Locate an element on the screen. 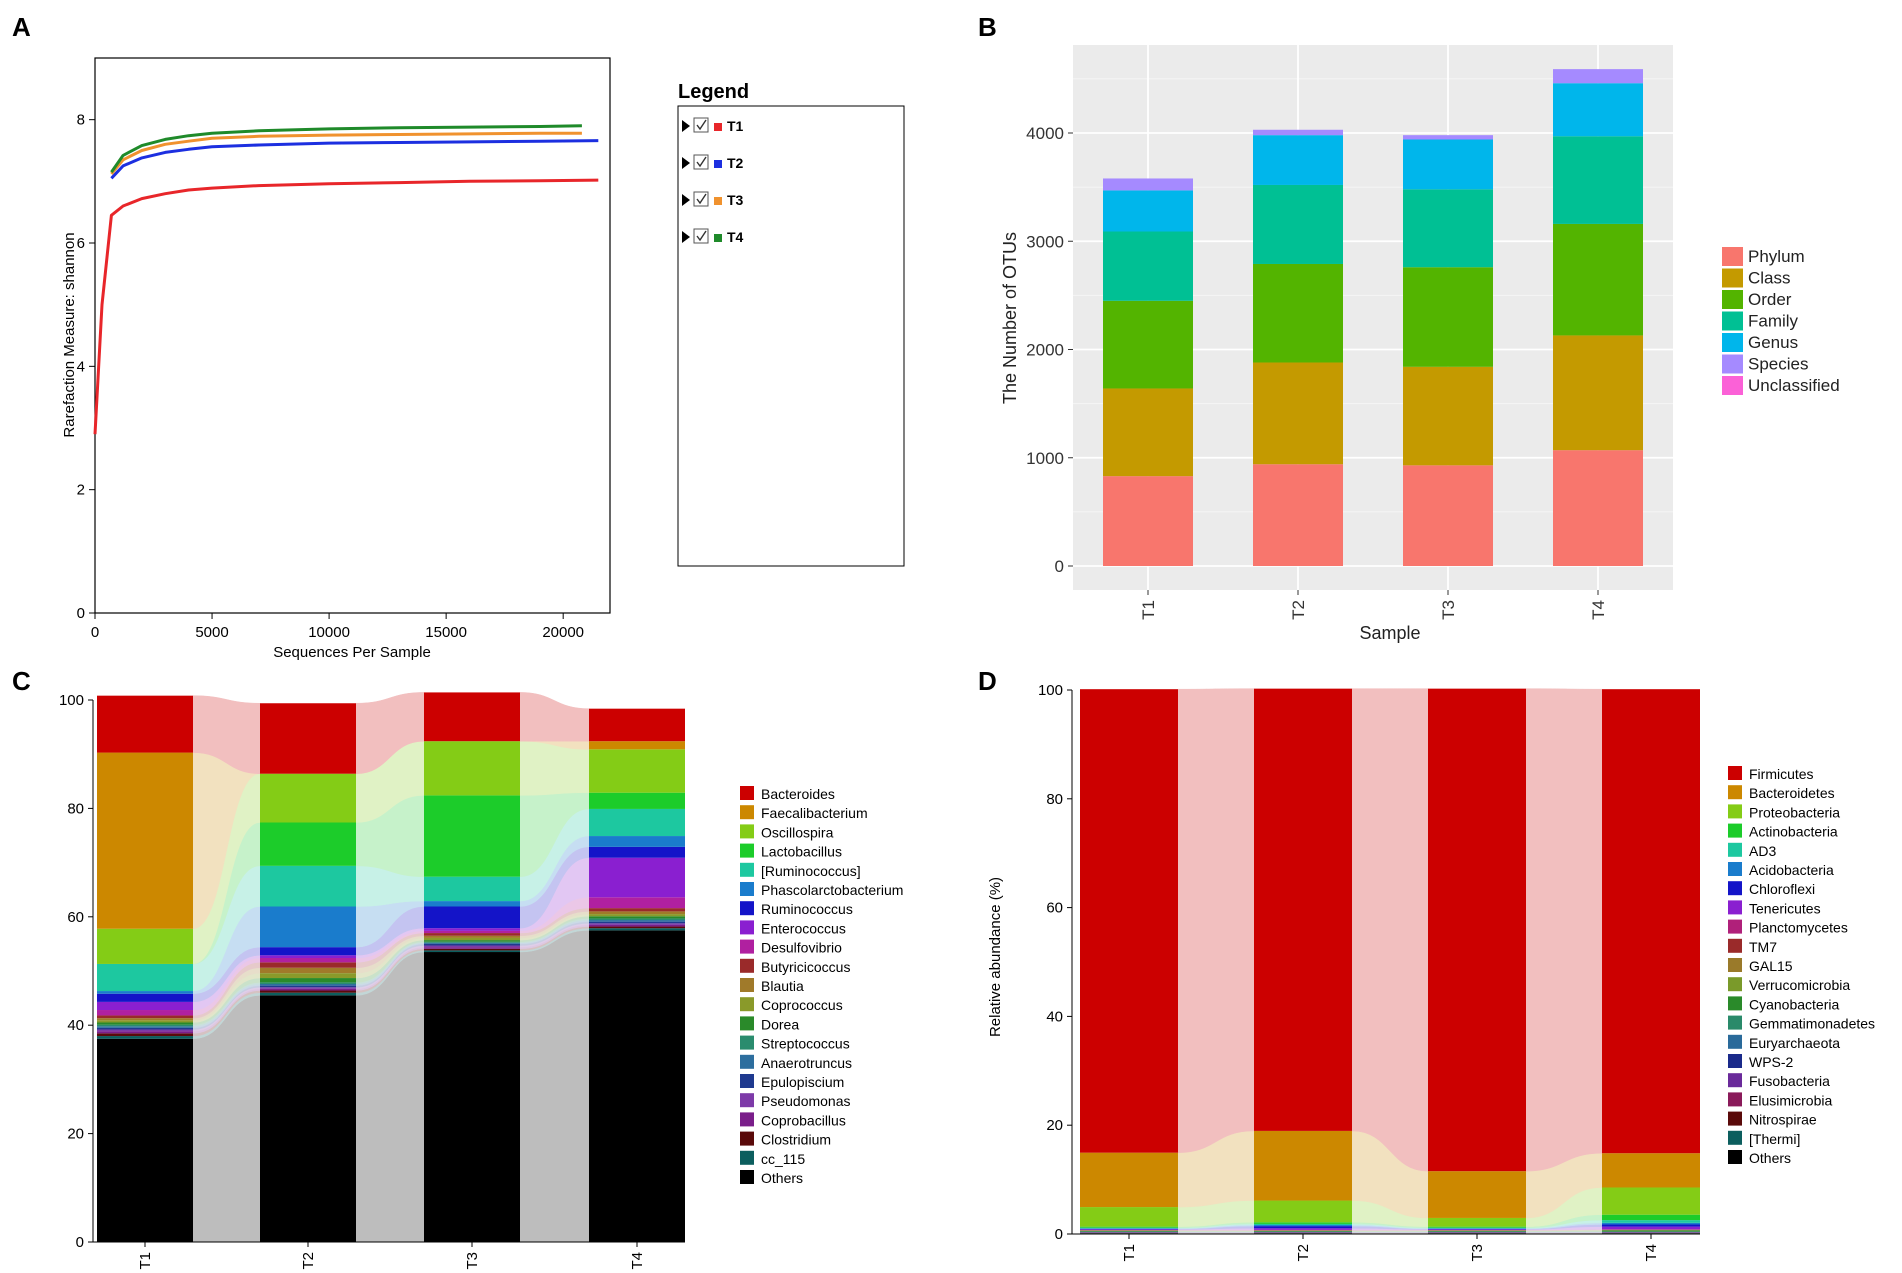  panel-c-flow-others is located at coordinates (390, 1097).